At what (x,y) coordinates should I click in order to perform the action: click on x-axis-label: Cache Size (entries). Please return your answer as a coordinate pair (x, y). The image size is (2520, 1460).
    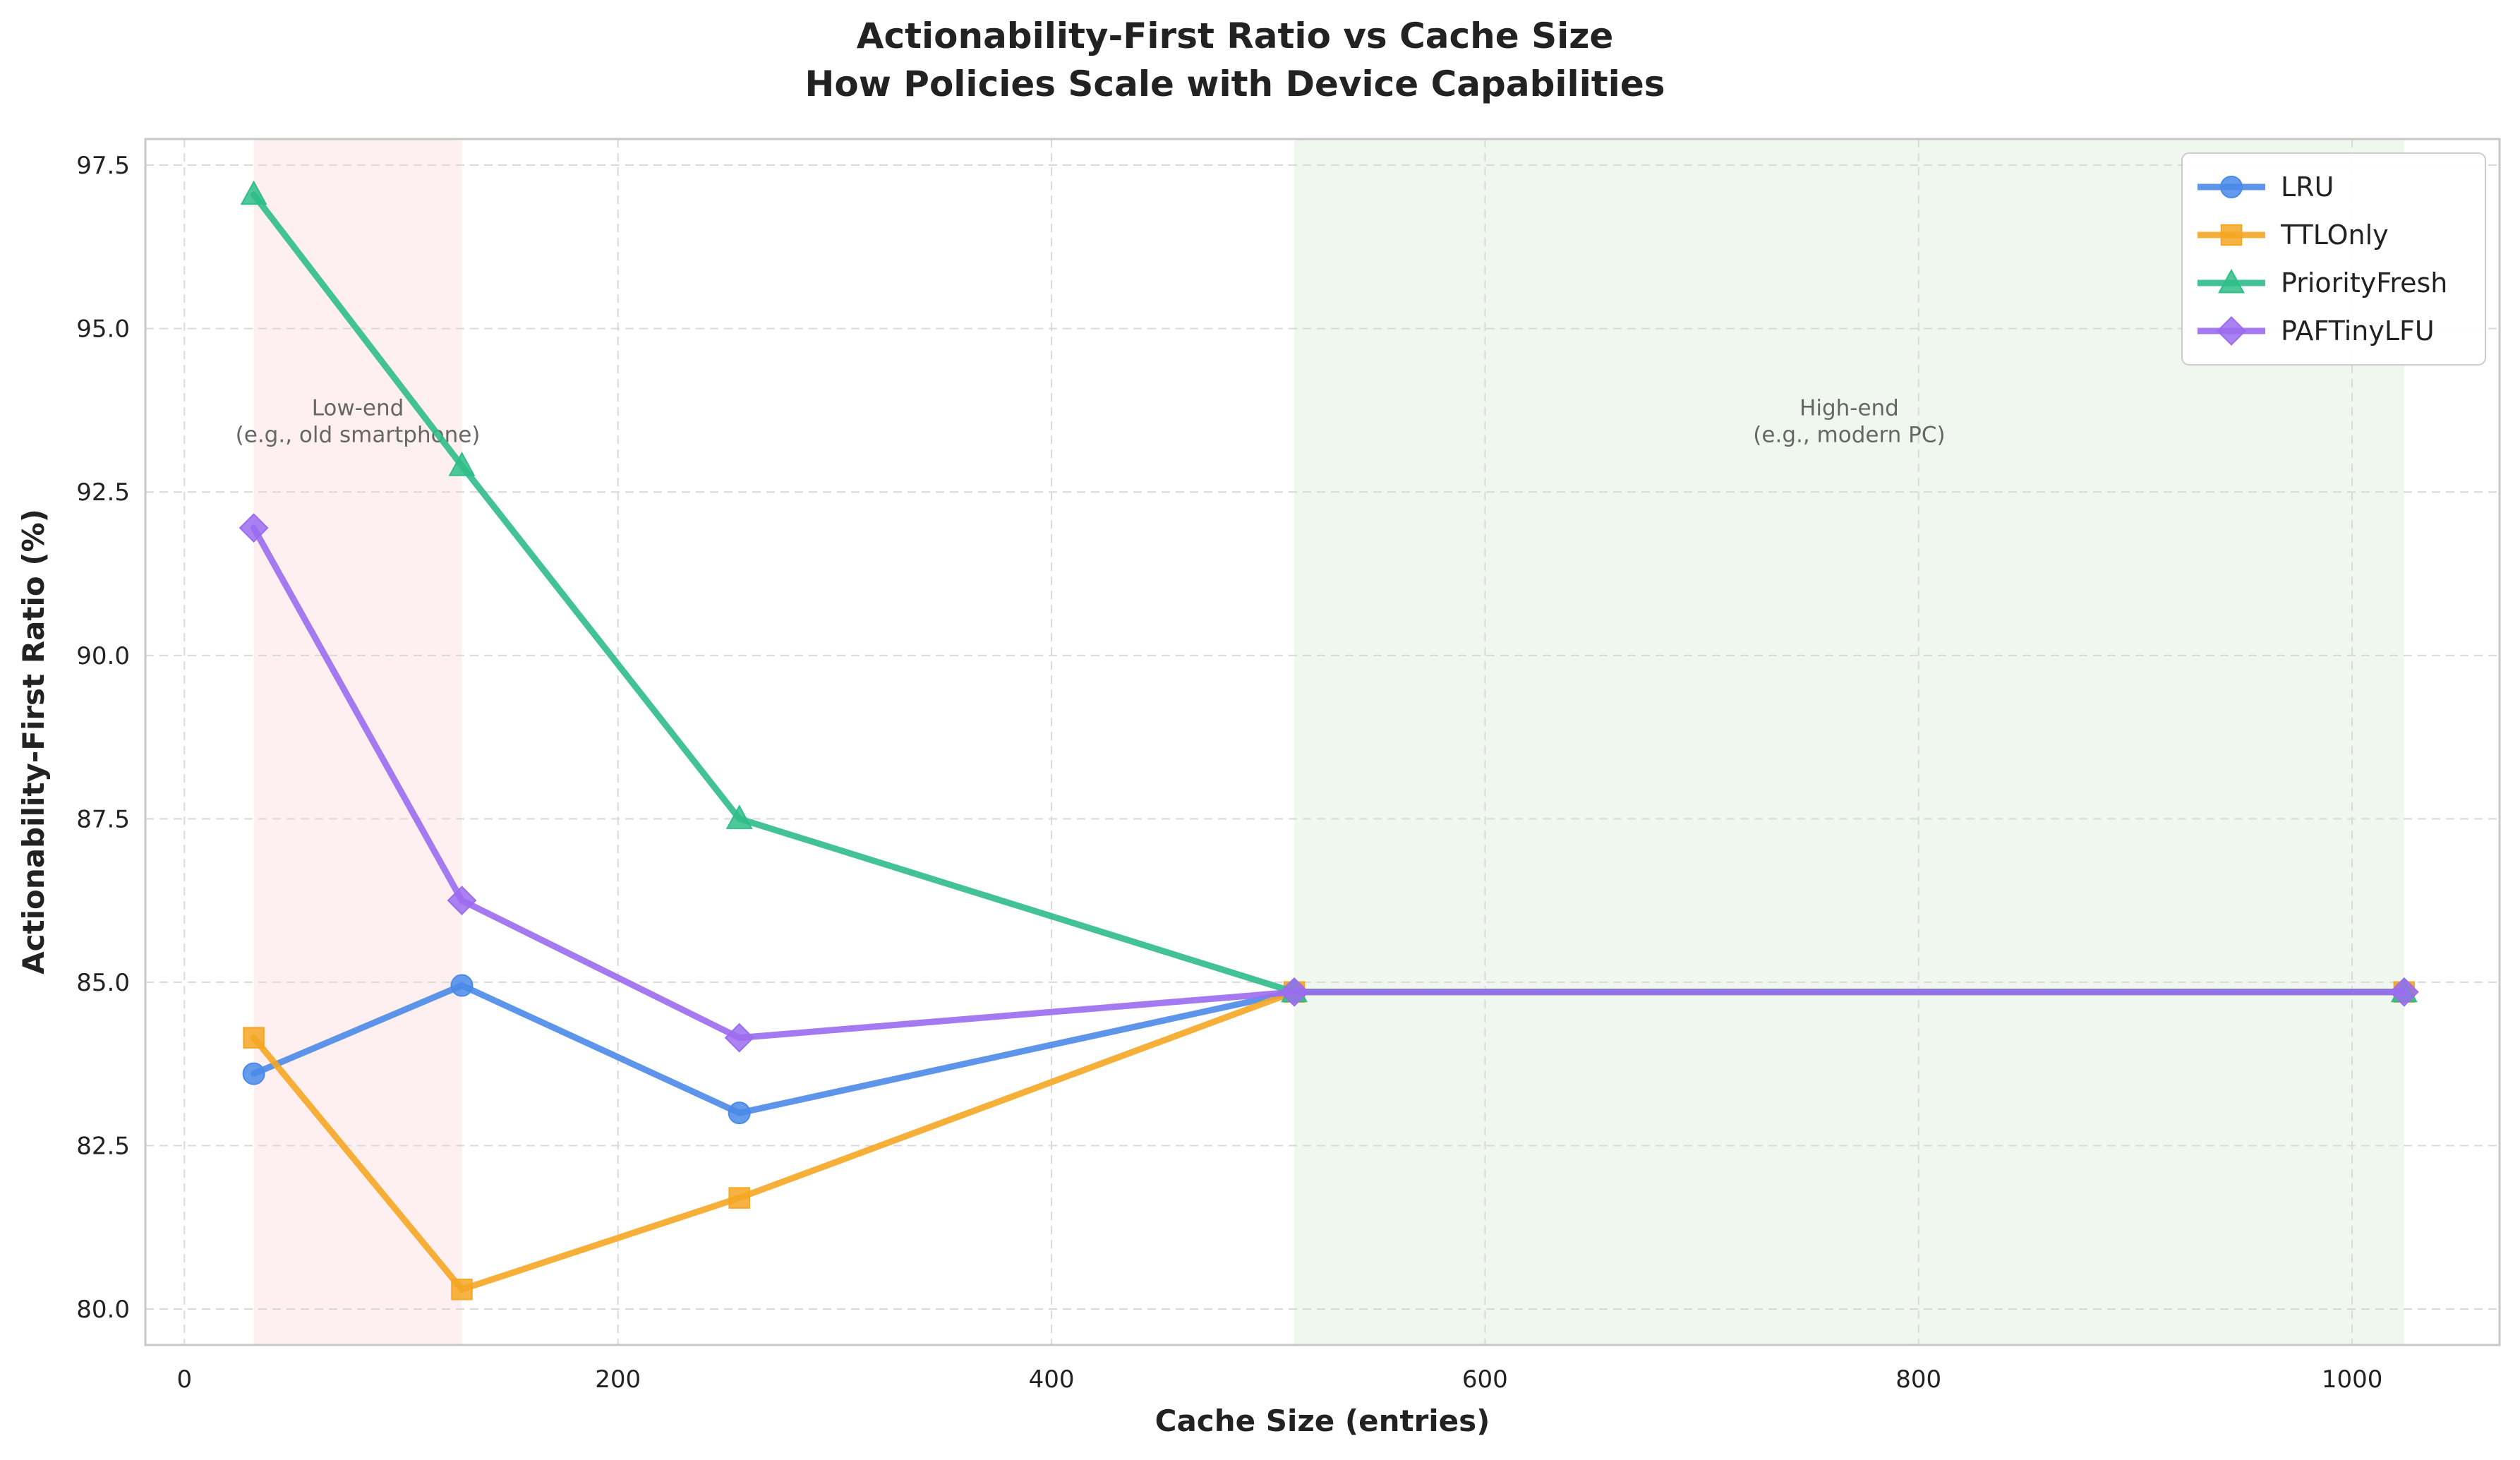
    Looking at the image, I should click on (1323, 1421).